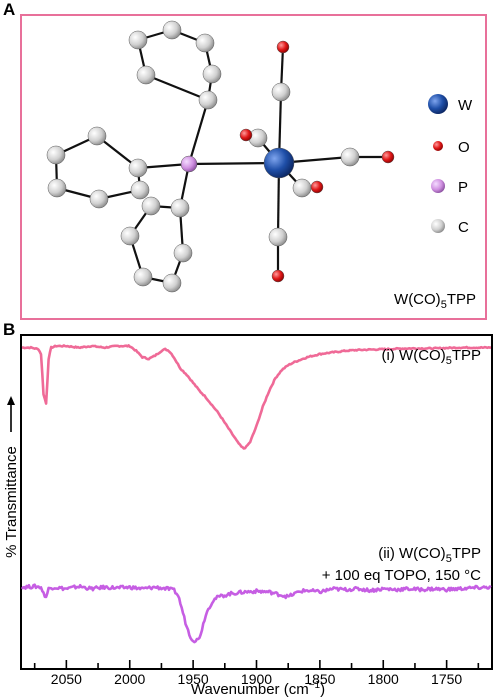 Image resolution: width=498 pixels, height=700 pixels. What do you see at coordinates (258, 689) in the screenshot?
I see `x-axis-title: Wavenumber (cm−1)` at bounding box center [258, 689].